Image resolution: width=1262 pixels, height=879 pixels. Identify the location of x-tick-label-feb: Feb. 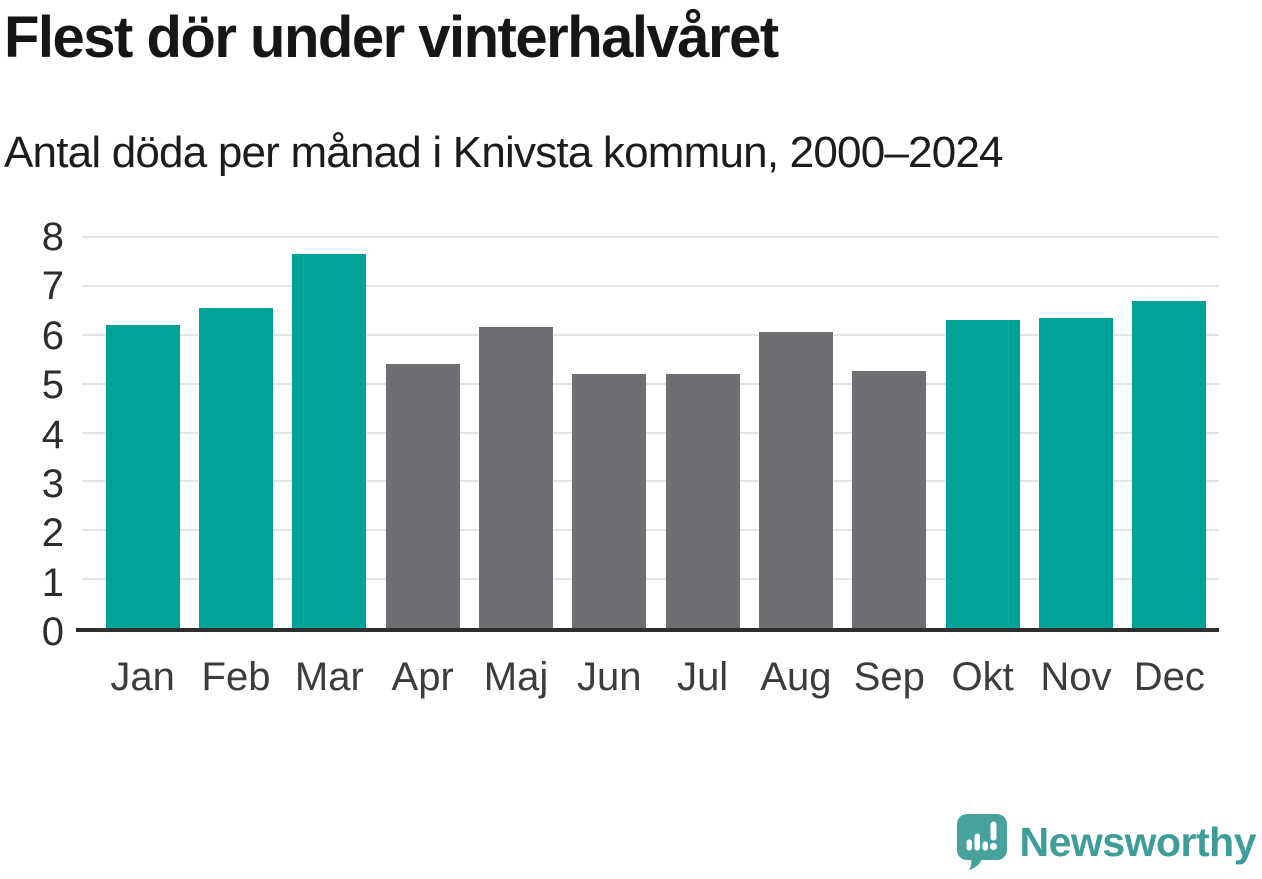
(236, 677).